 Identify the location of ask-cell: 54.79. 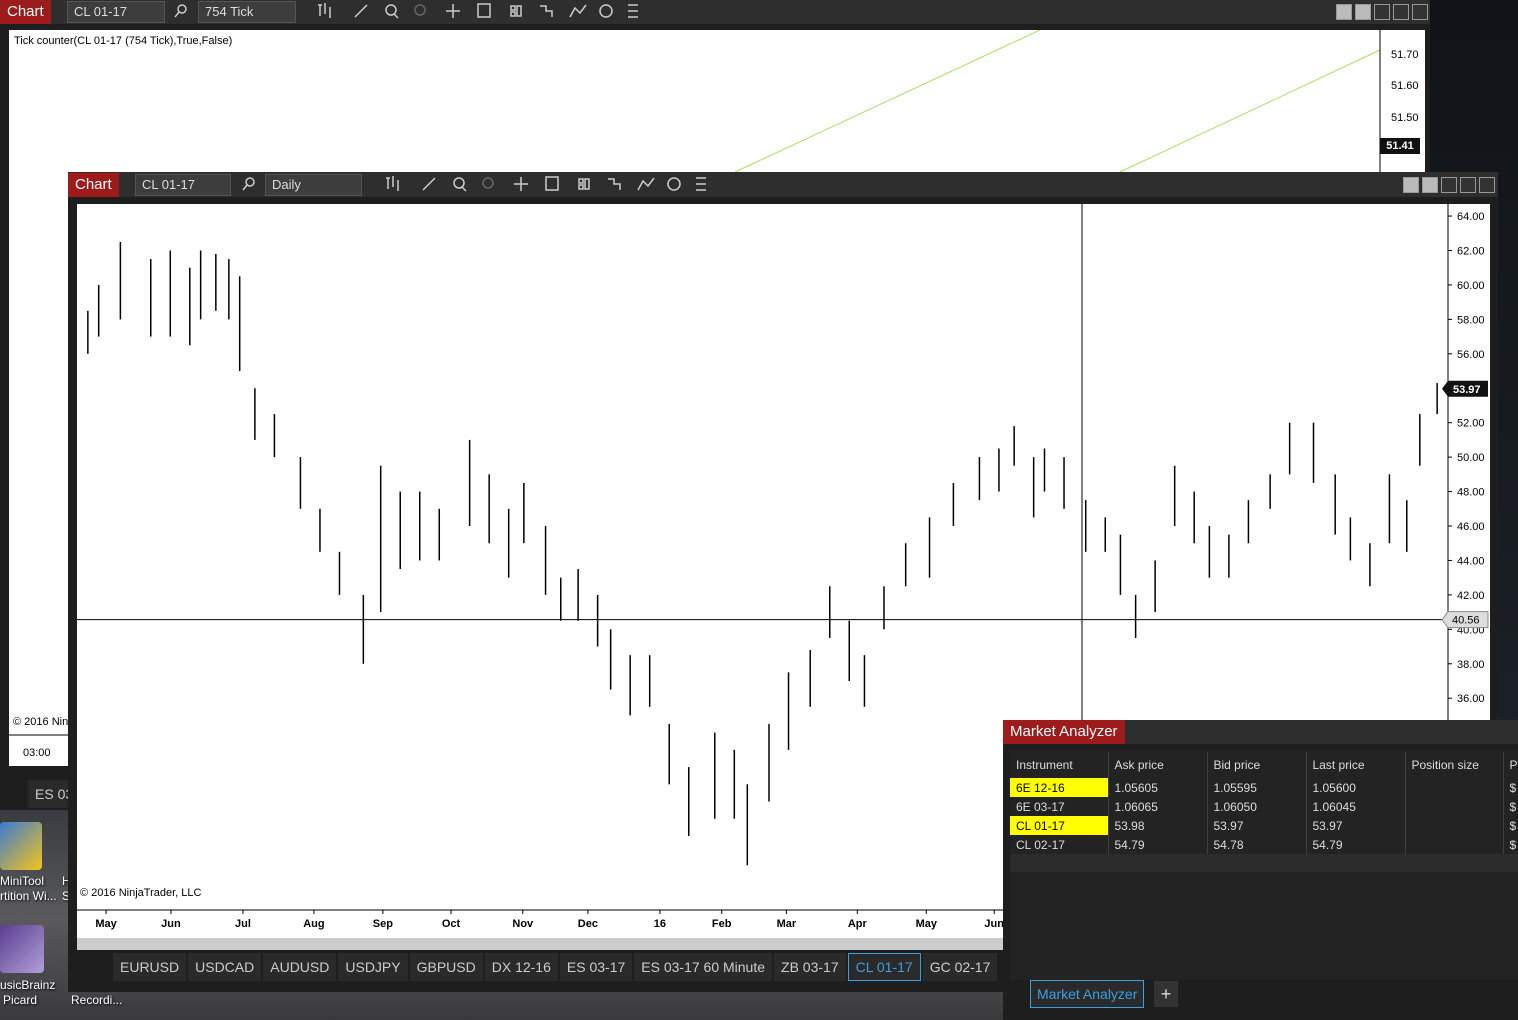
(1158, 844).